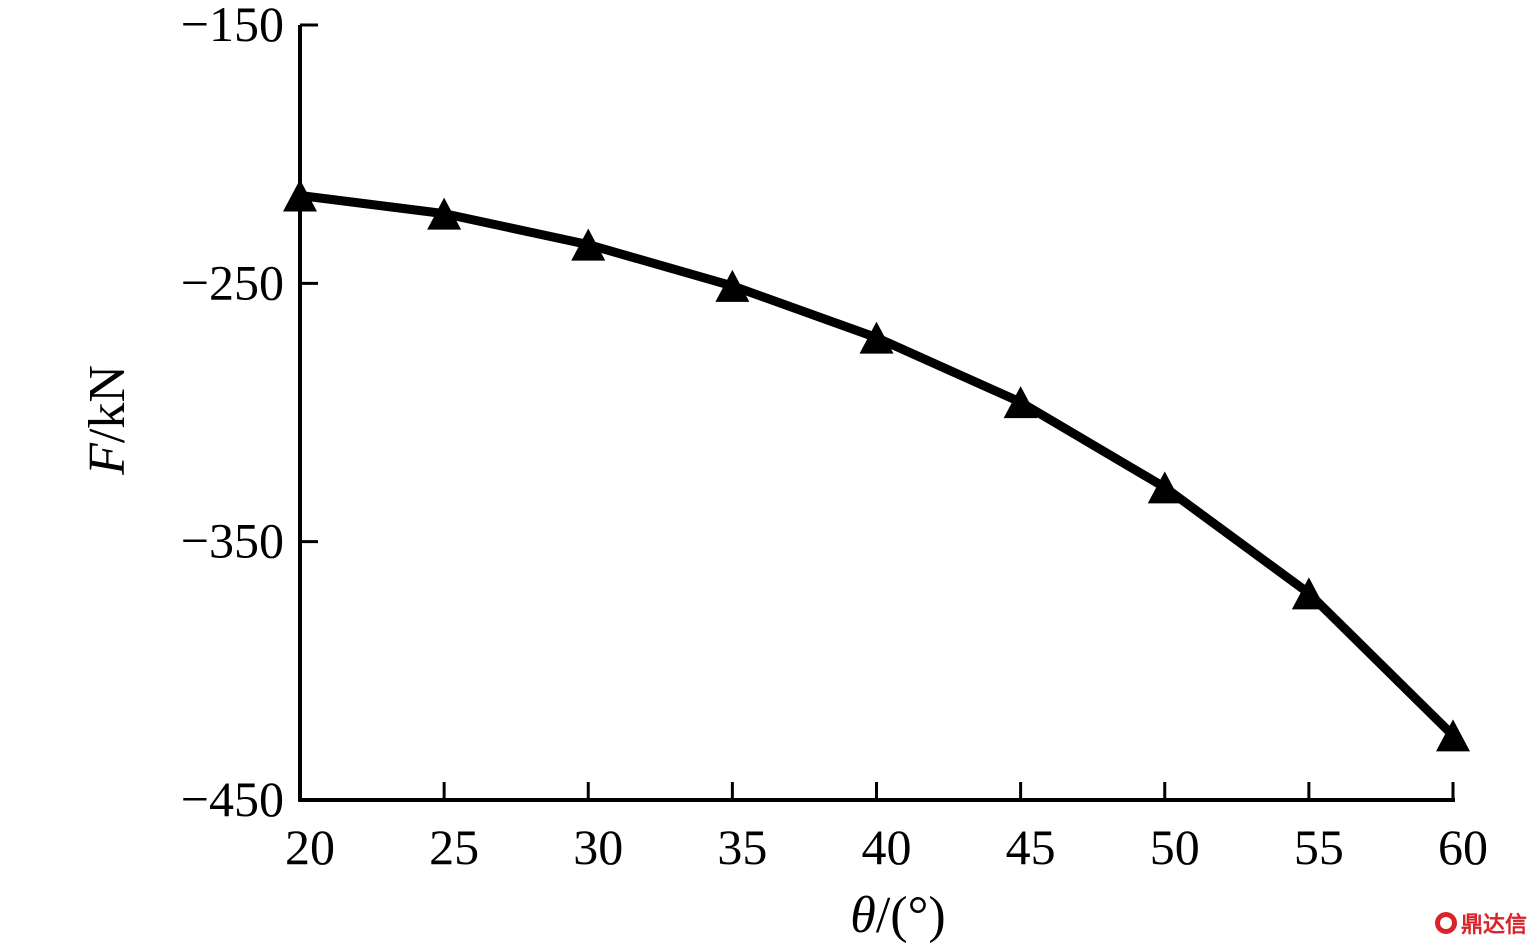 The image size is (1535, 945). I want to click on y-tick-label: −350, so click(232, 541).